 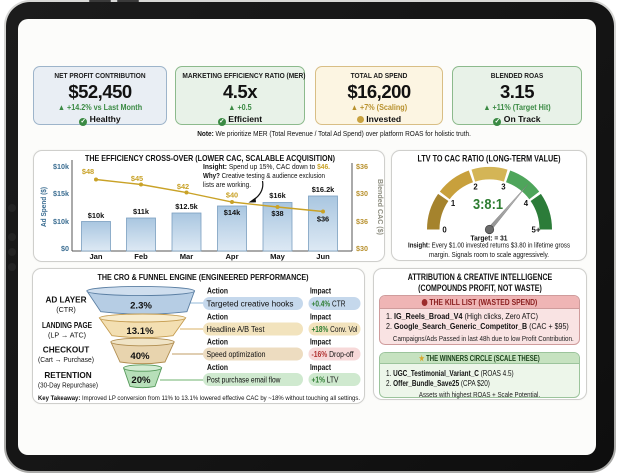 I want to click on svg-text: (LP → ATC), so click(x=67, y=335).